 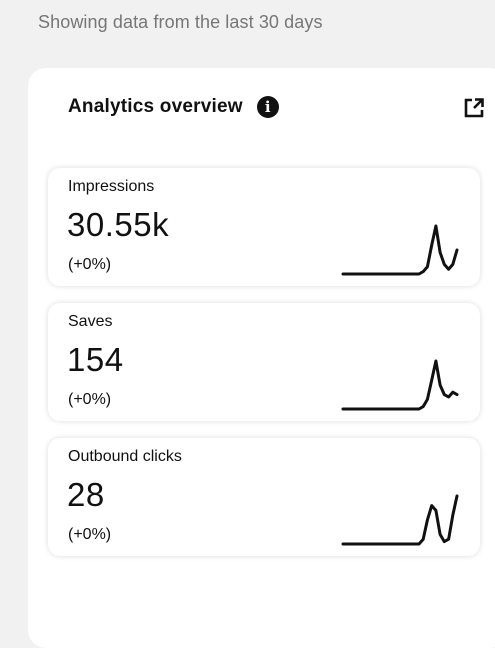 What do you see at coordinates (95, 359) in the screenshot?
I see `metric-value: 154` at bounding box center [95, 359].